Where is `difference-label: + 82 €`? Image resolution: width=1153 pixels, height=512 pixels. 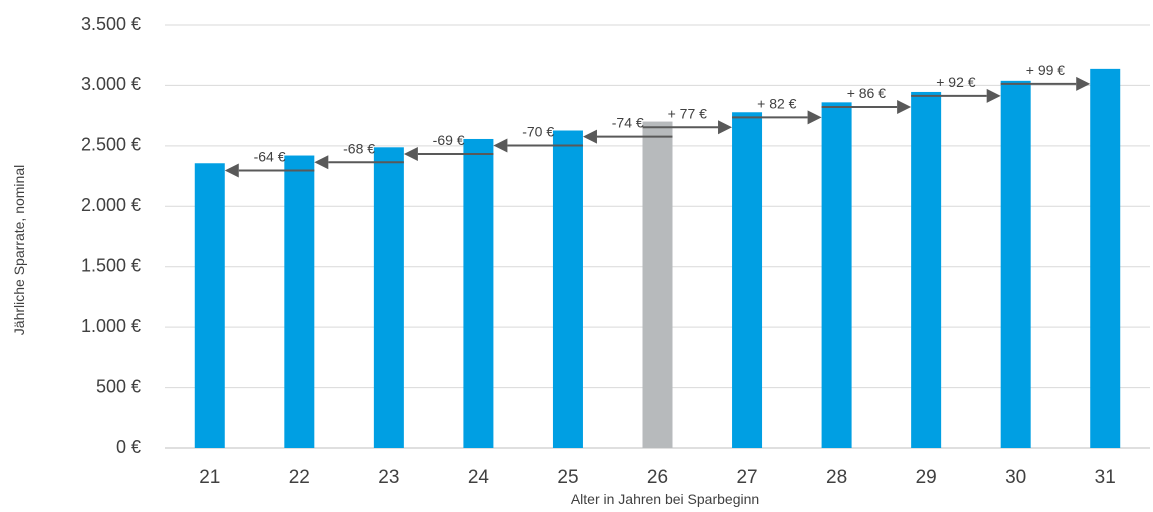 difference-label: + 82 € is located at coordinates (777, 103).